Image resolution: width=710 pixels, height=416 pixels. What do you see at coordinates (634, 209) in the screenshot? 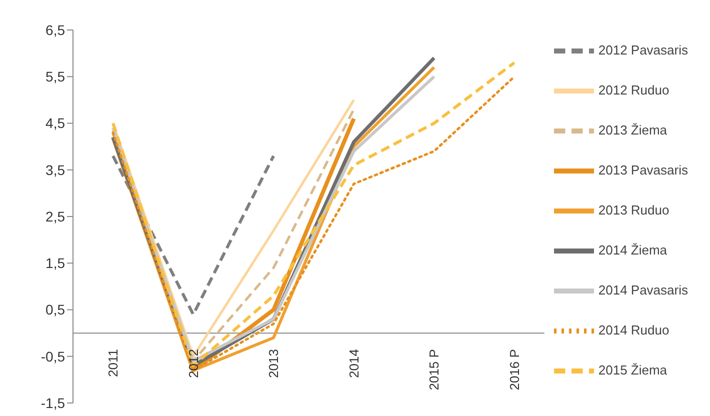
I see `legend-label: 2013 Ruduo` at bounding box center [634, 209].